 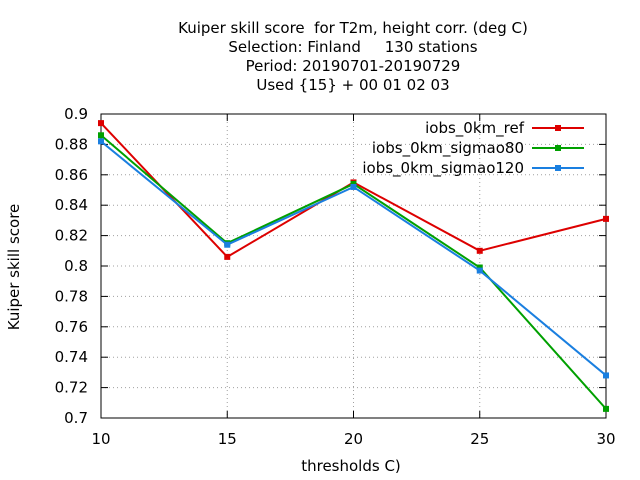 I want to click on y-tick-label: 0.9, so click(x=76, y=114).